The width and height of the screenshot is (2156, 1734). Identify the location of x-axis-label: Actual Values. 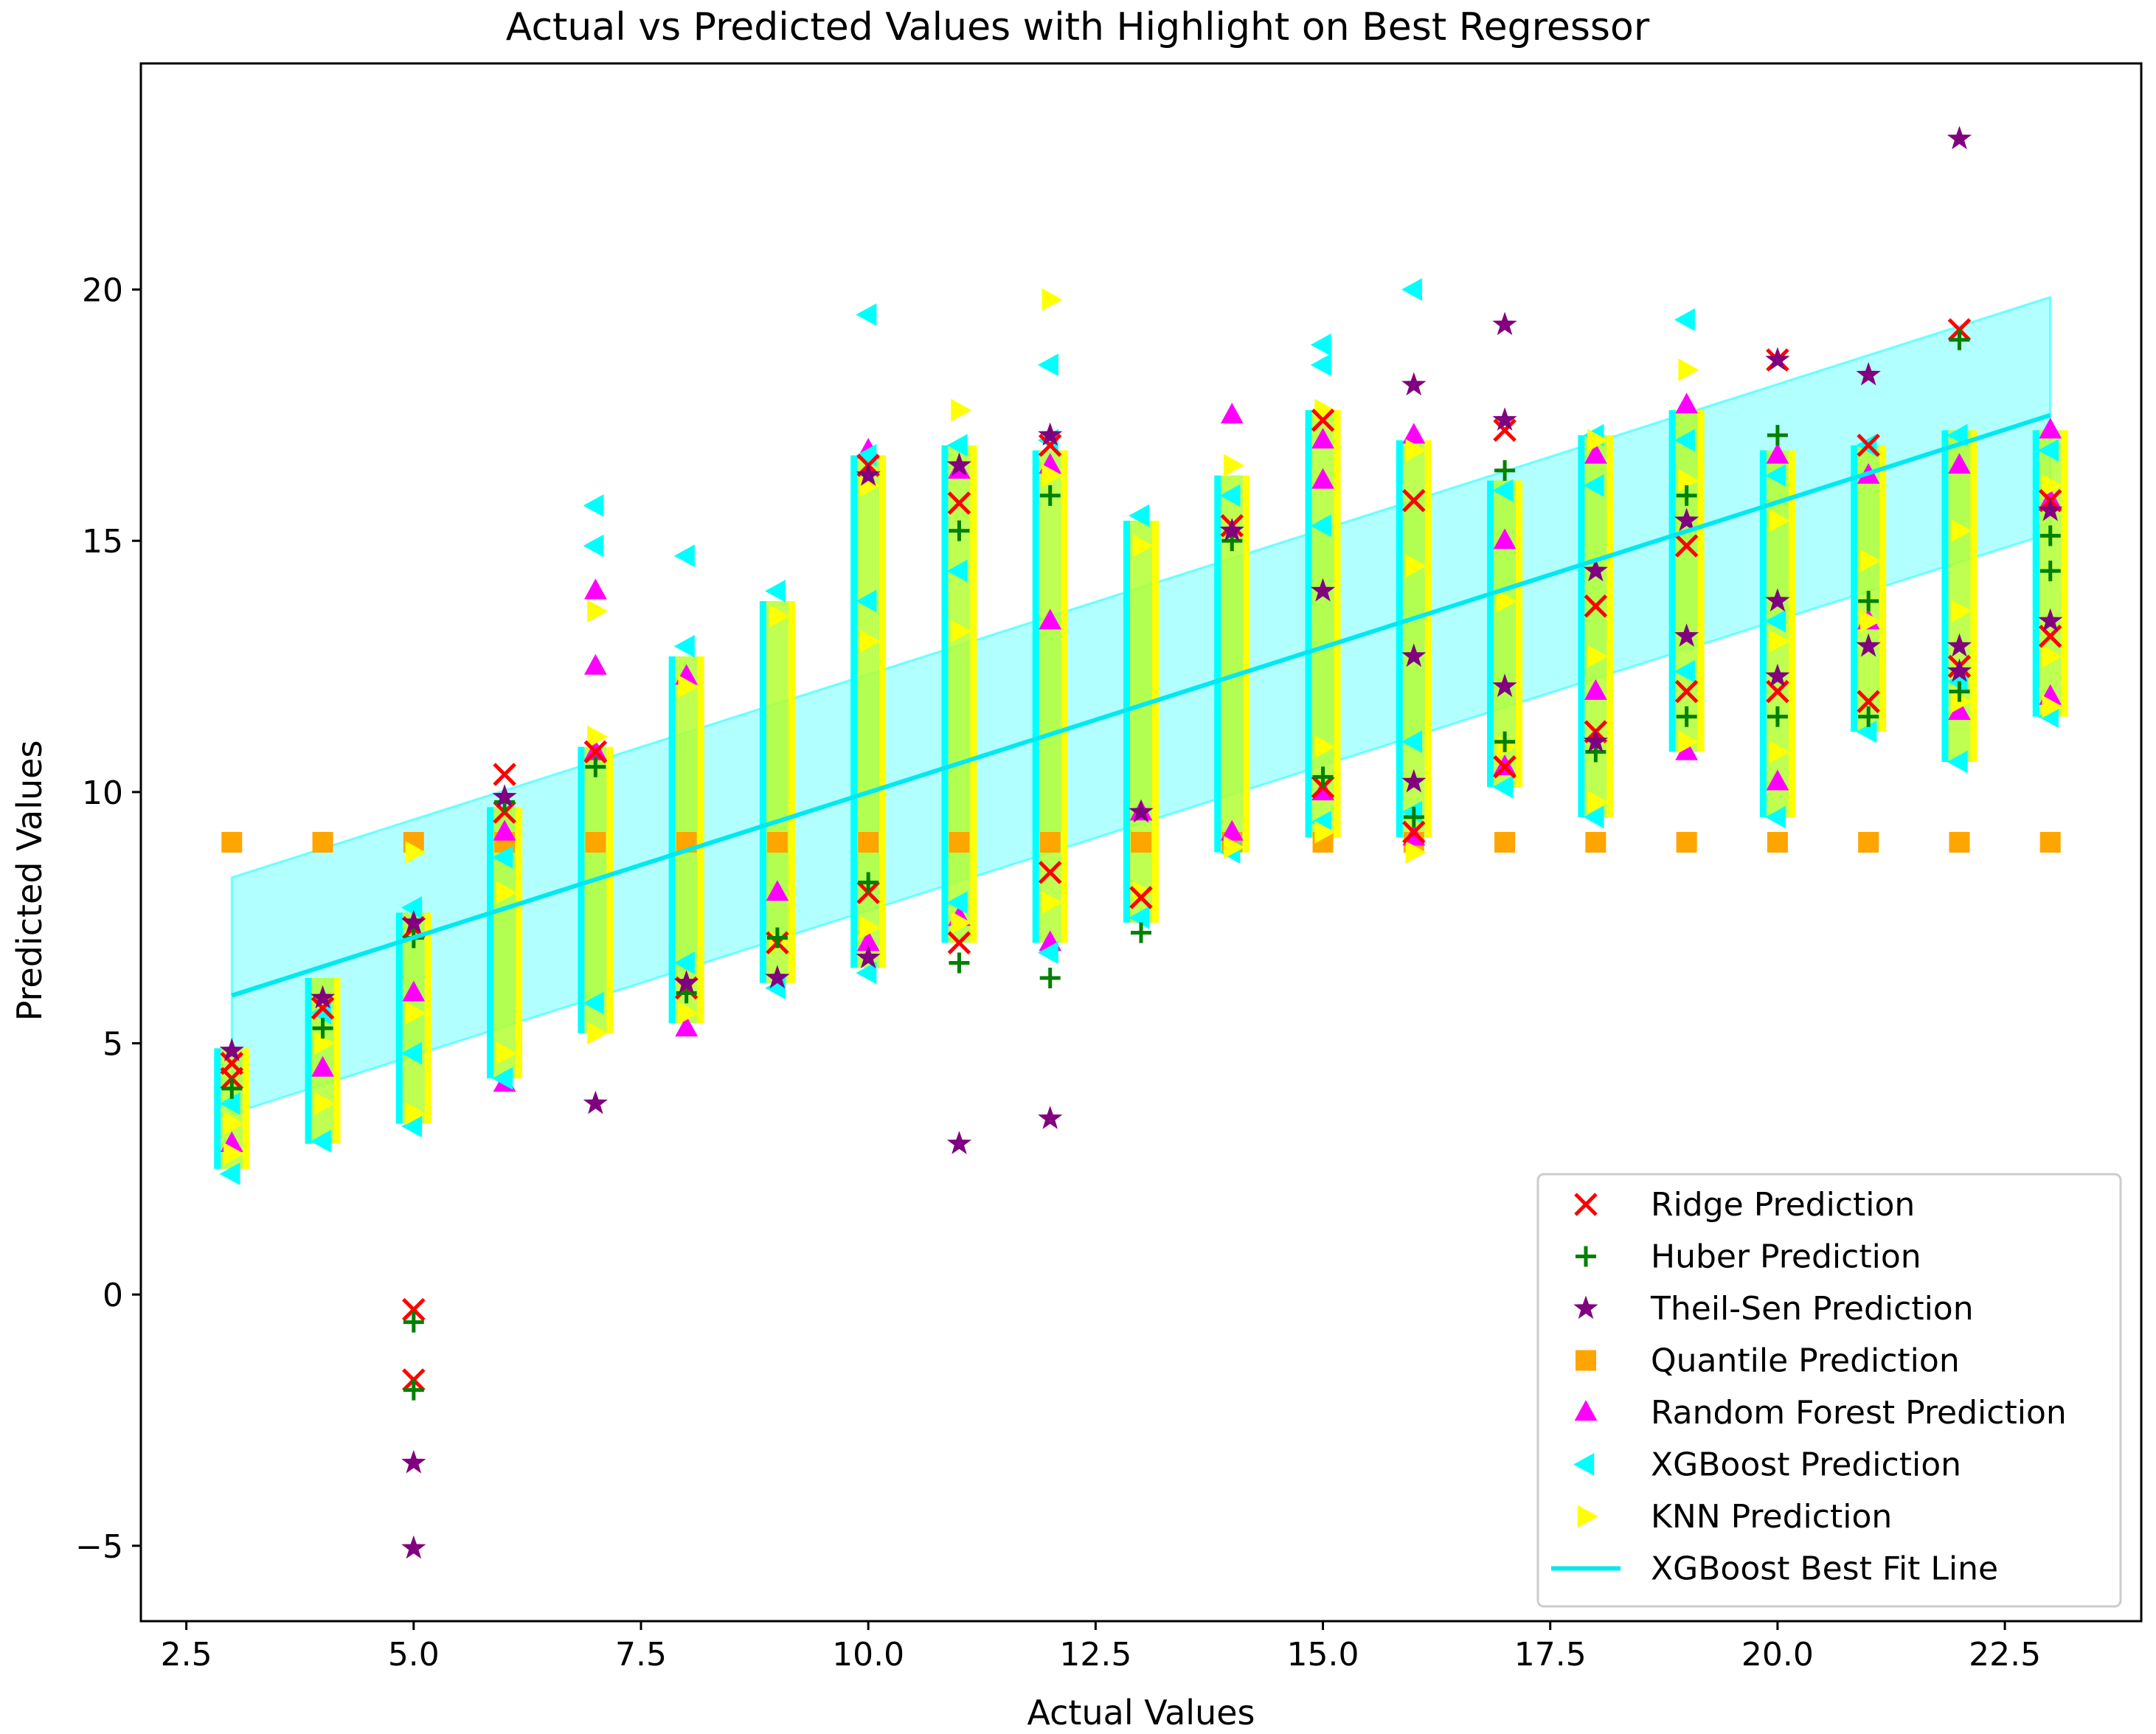
(1141, 1713).